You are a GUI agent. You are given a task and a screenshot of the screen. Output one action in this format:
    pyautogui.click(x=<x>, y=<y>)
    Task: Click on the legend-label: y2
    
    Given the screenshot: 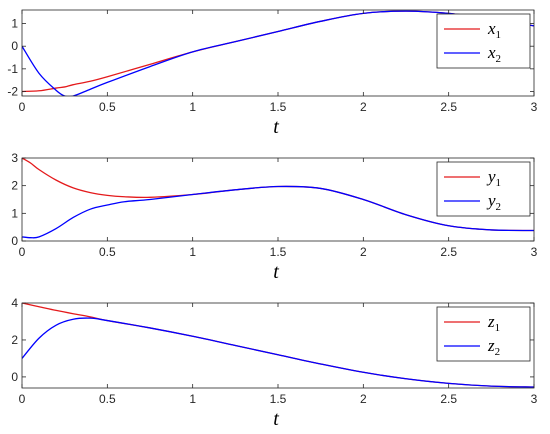 What is the action you would take?
    pyautogui.click(x=493, y=202)
    